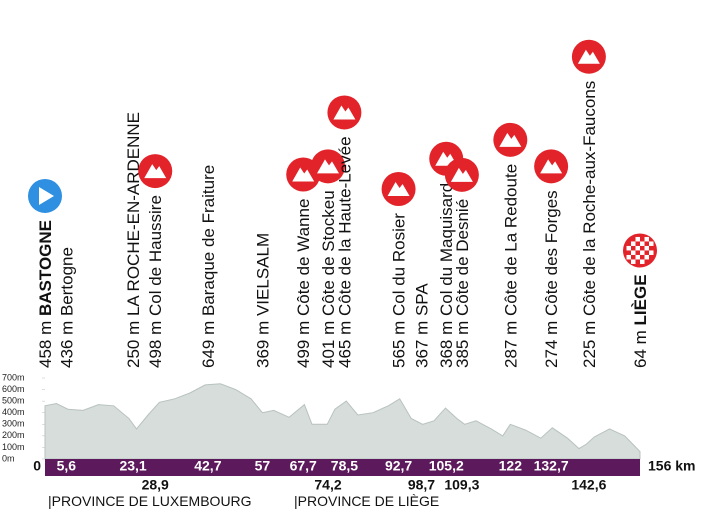 This screenshot has width=712, height=521. I want to click on waypoint-label: 250 m LA ROCHE-EN-ARDENNE, so click(133, 240).